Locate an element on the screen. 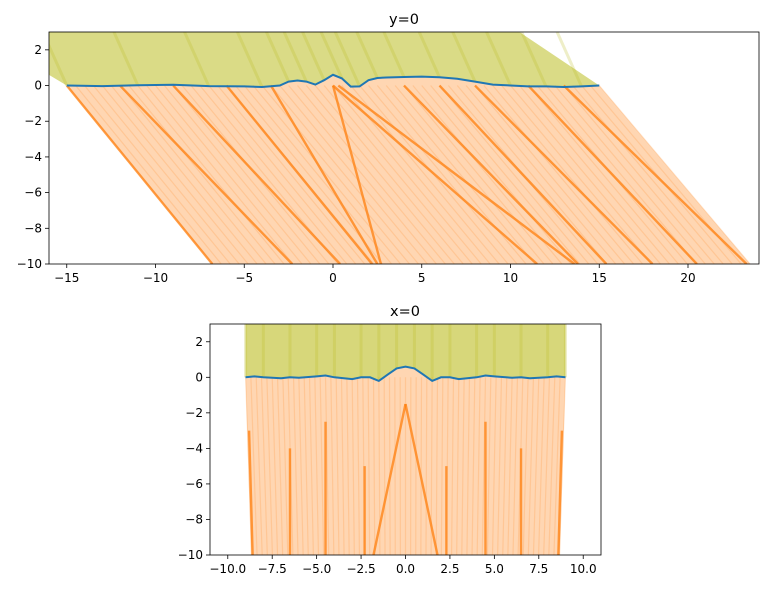  upper-ray-region is located at coordinates (405, 352).